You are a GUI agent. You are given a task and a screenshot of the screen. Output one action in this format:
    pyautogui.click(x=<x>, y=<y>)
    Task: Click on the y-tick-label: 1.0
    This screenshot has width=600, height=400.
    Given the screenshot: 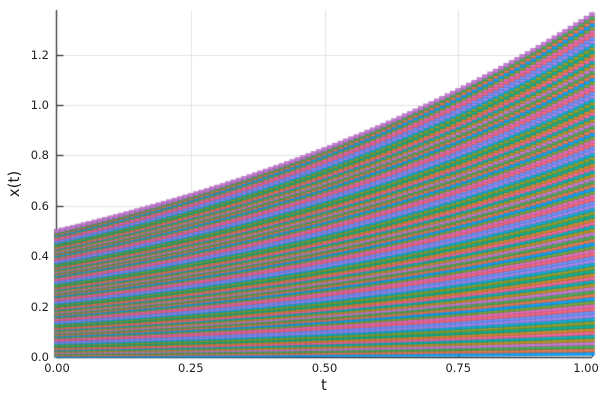 What is the action you would take?
    pyautogui.click(x=39, y=105)
    